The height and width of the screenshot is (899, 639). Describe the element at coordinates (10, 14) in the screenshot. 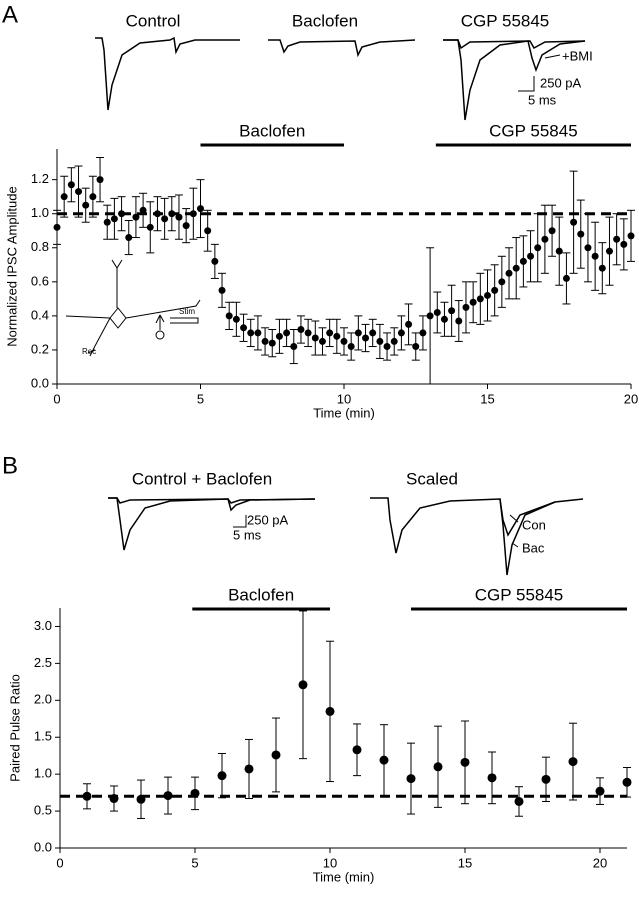

I see `panel-letter: A` at that location.